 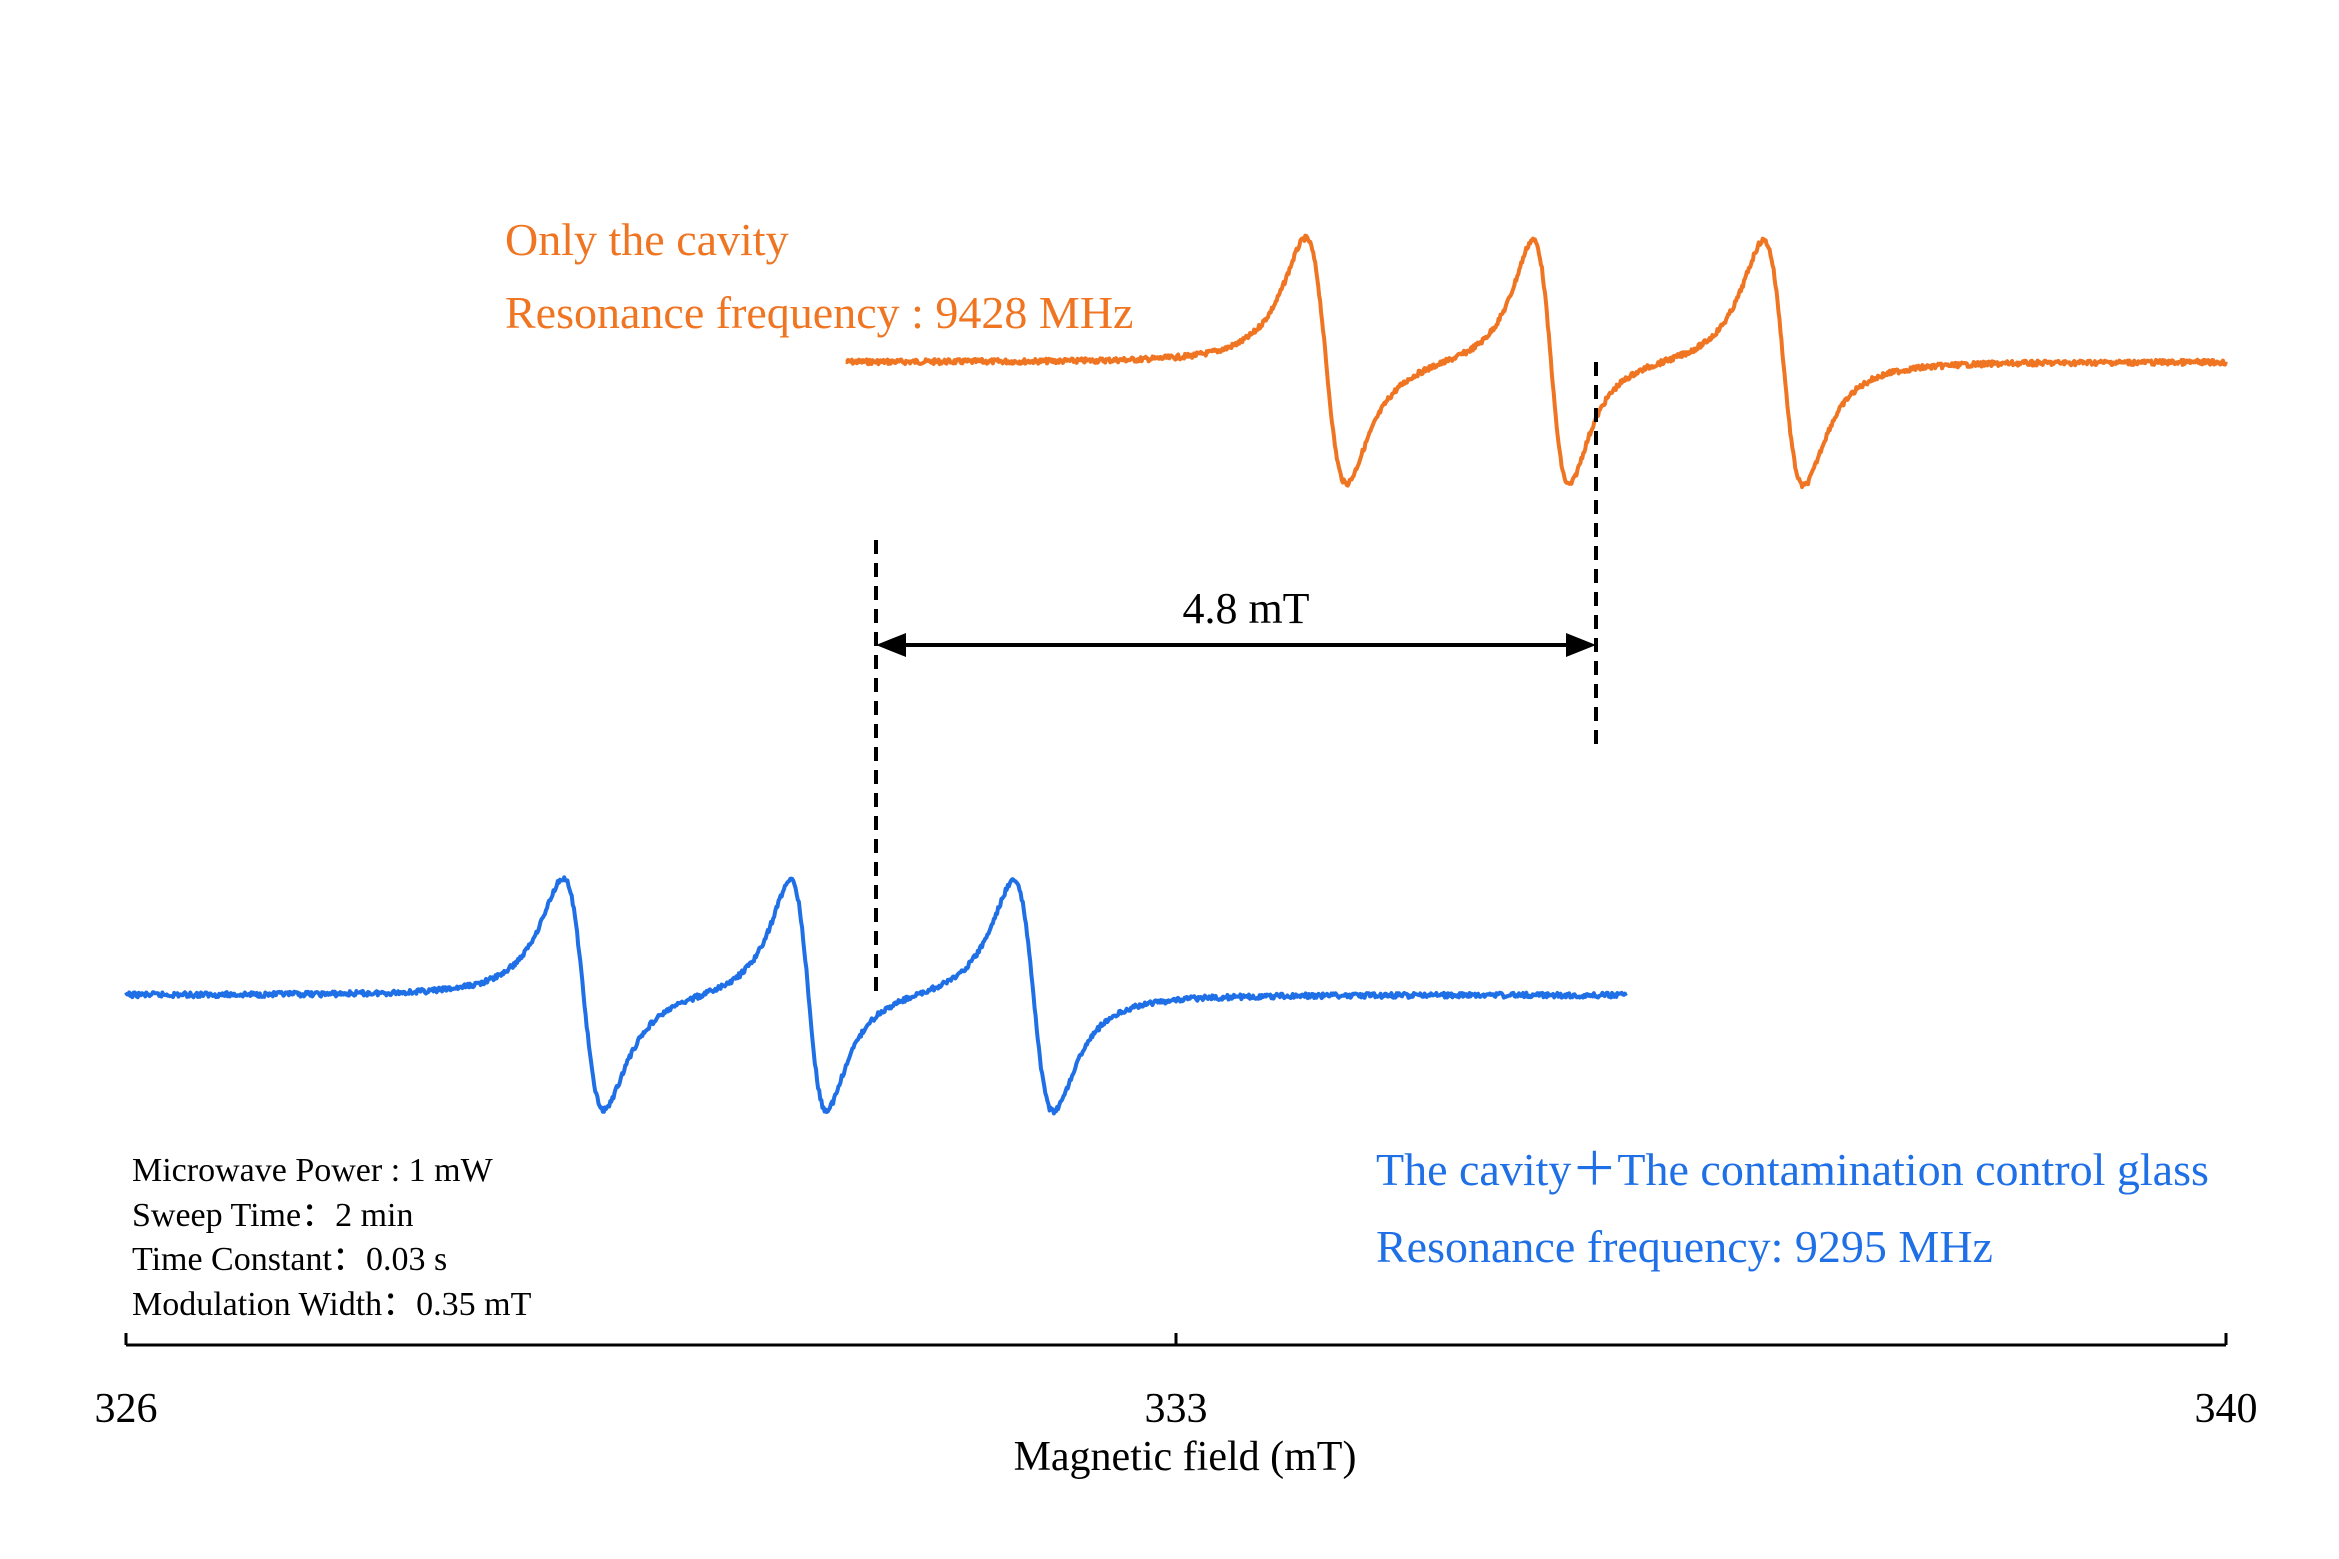 I want to click on shift-arrow-head-right, so click(x=1581, y=645).